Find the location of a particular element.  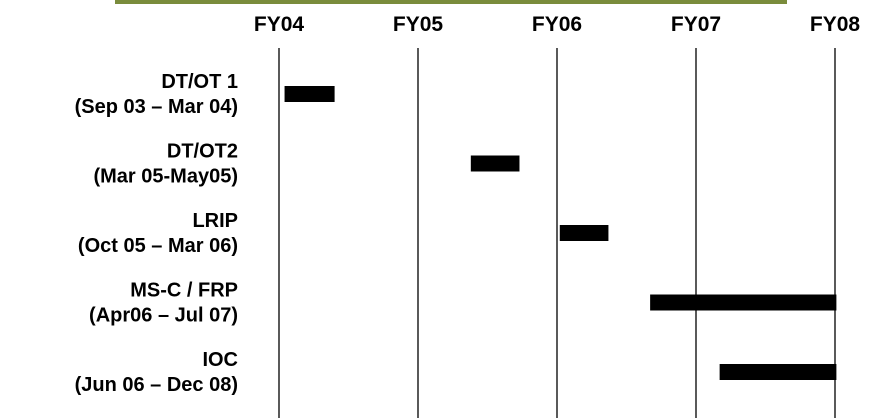

task-name-dt-ot2: DT/OT2 is located at coordinates (202, 152).